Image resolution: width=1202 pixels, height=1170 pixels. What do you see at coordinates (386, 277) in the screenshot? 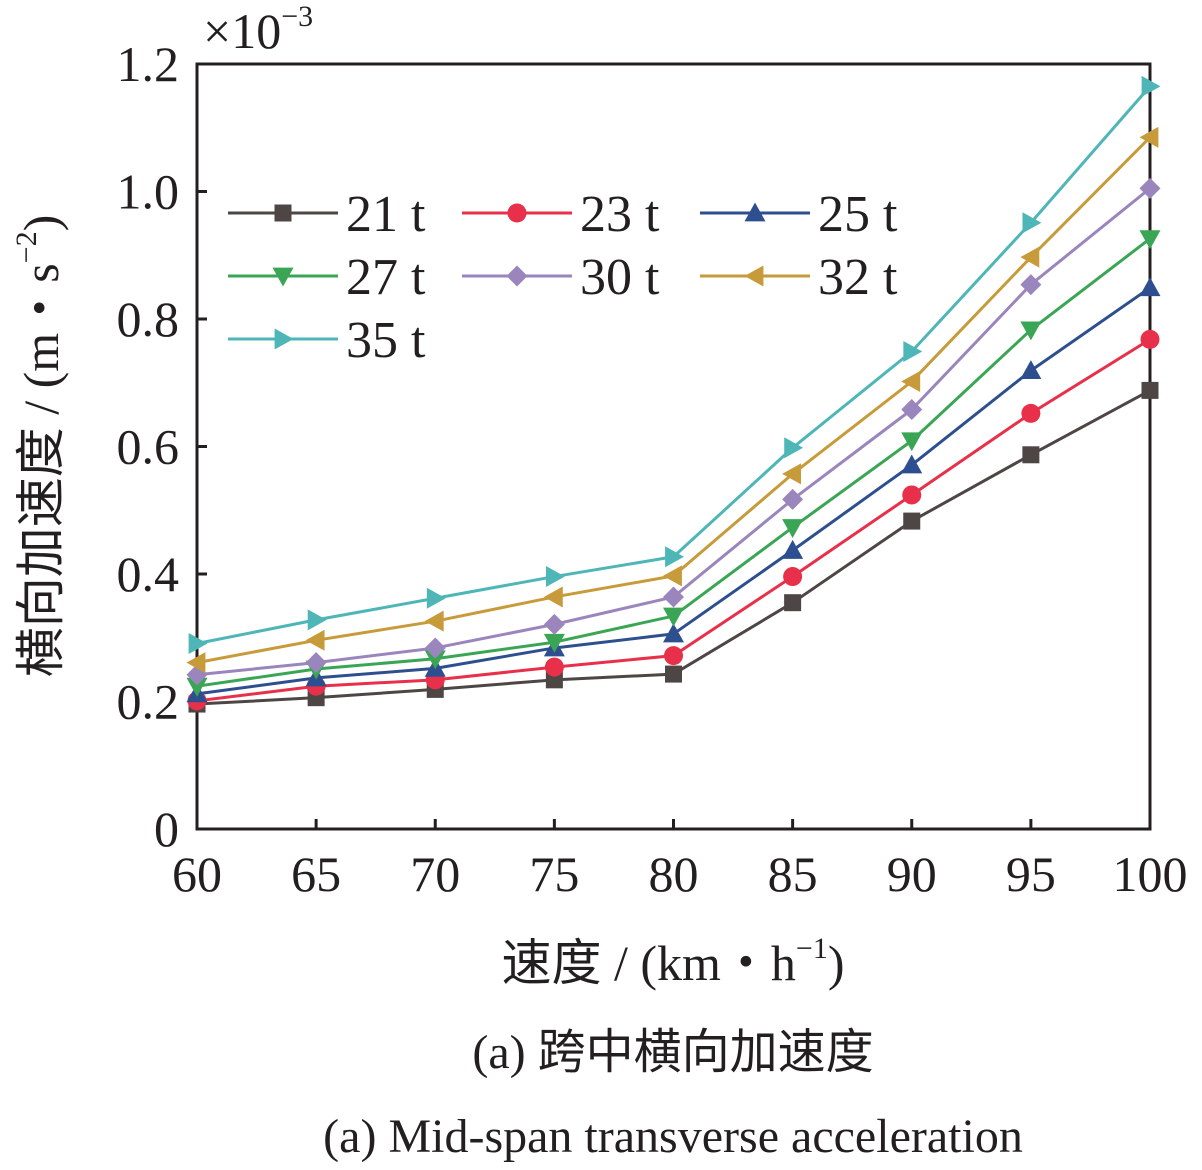
I see `legend-label: 27 t` at bounding box center [386, 277].